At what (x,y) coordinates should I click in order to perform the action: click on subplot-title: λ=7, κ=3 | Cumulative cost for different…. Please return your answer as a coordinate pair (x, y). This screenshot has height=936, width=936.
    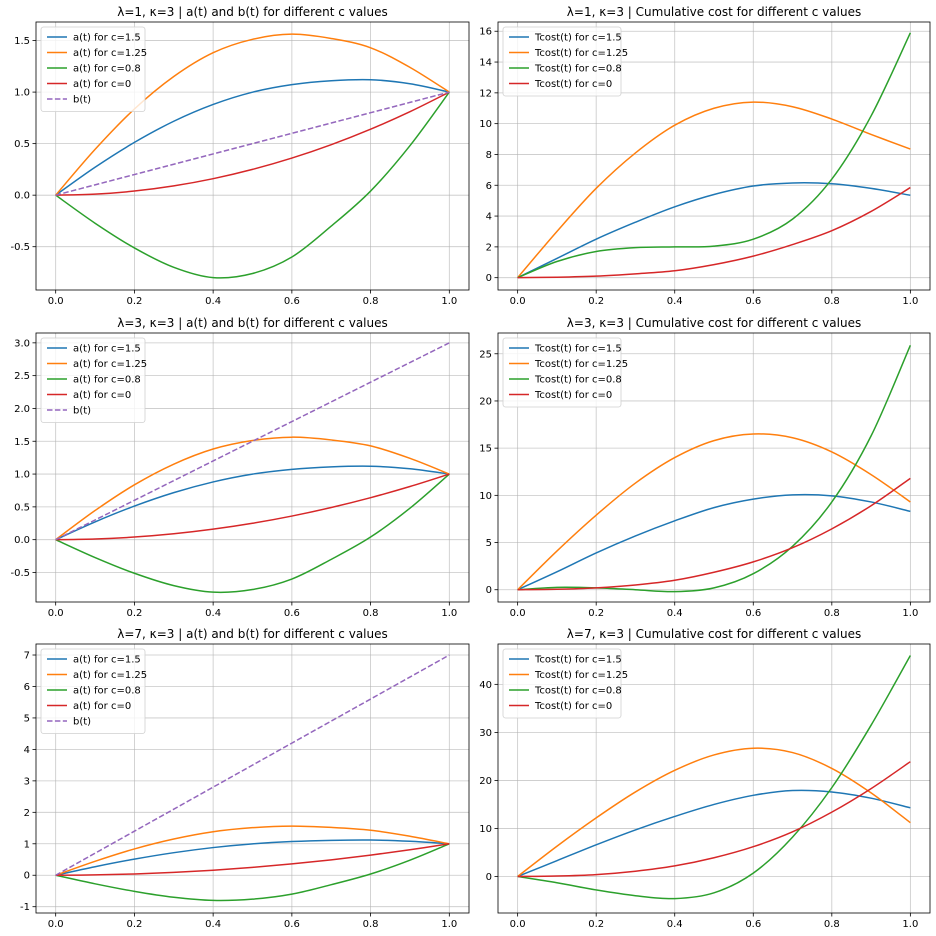
    Looking at the image, I should click on (714, 634).